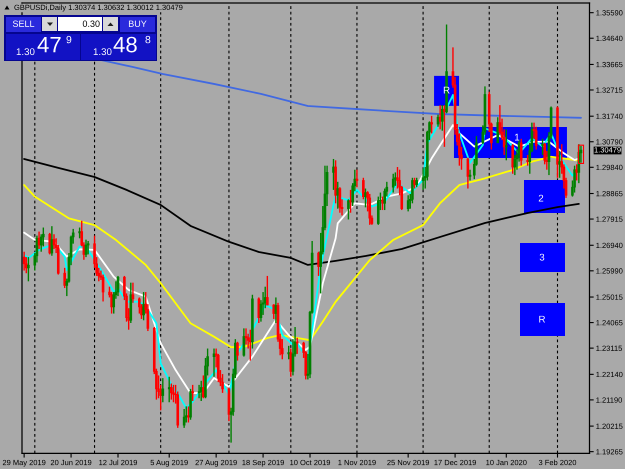  What do you see at coordinates (137, 23) in the screenshot?
I see `annotation: BUY` at bounding box center [137, 23].